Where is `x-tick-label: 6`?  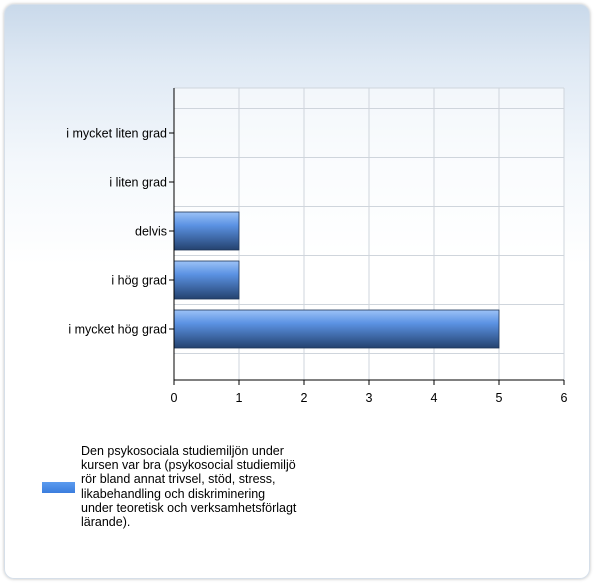
x-tick-label: 6 is located at coordinates (564, 398).